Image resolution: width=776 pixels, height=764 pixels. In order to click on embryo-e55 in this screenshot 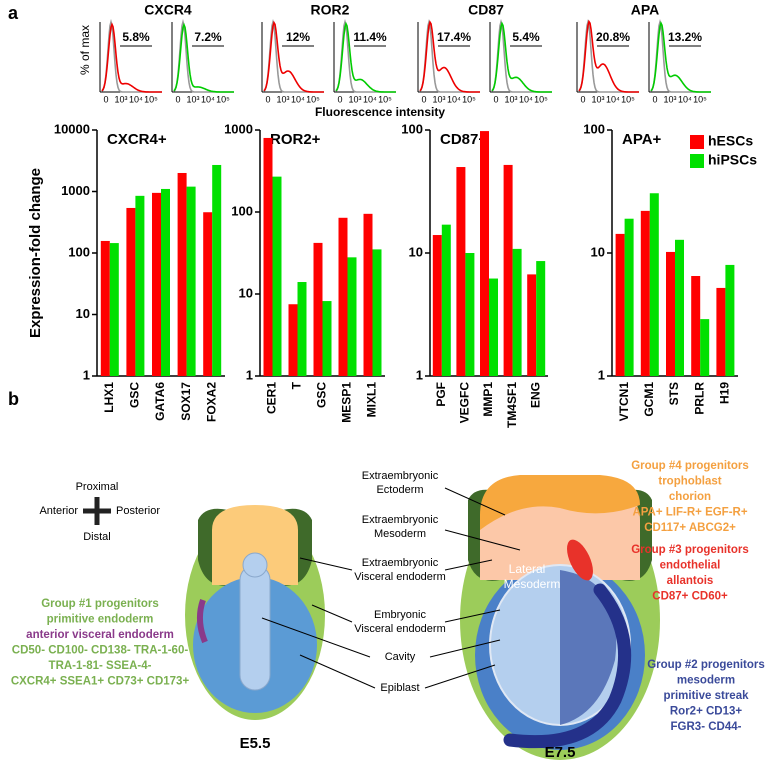, I will do `click(255, 612)`.